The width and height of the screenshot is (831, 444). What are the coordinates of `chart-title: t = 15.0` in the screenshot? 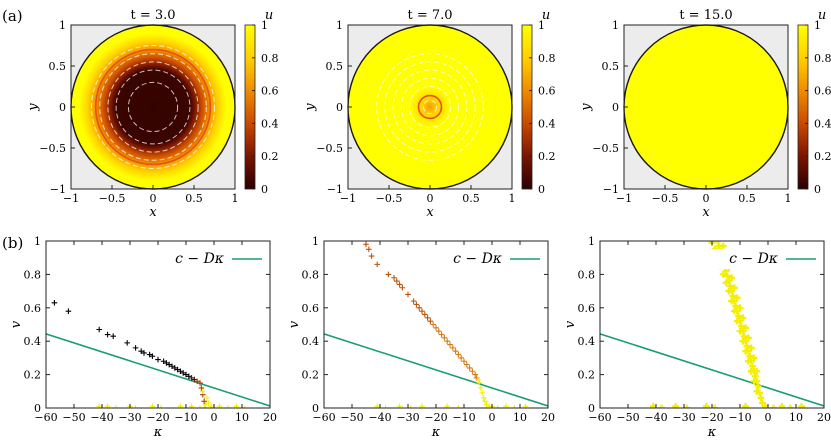 It's located at (705, 15).